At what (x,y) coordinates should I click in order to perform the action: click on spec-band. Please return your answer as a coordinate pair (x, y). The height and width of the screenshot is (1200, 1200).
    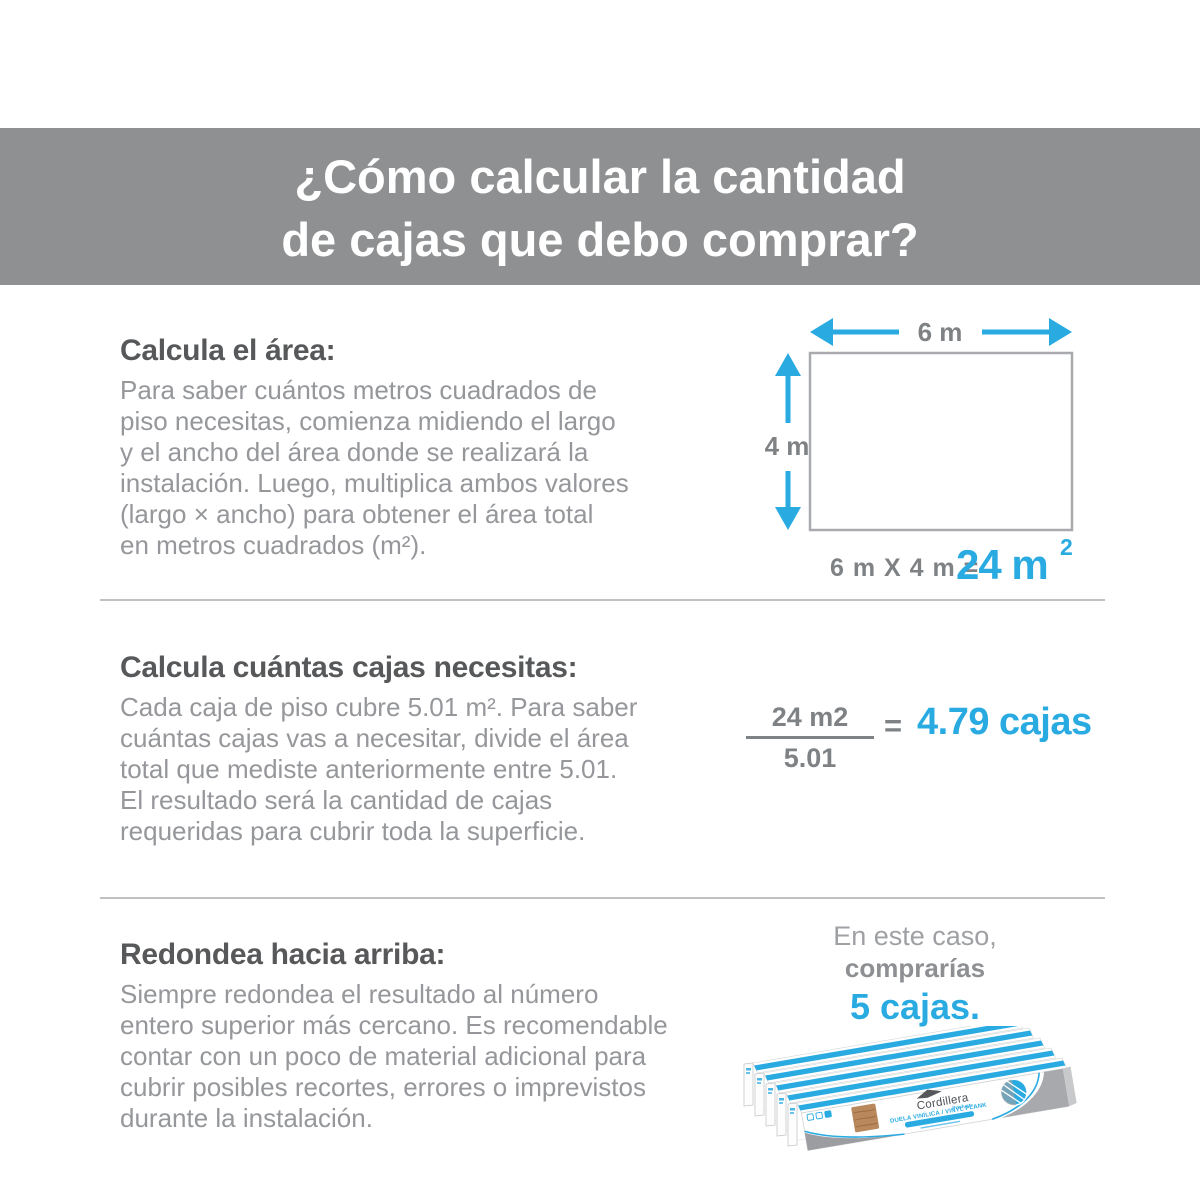
    Looking at the image, I should click on (939, 1119).